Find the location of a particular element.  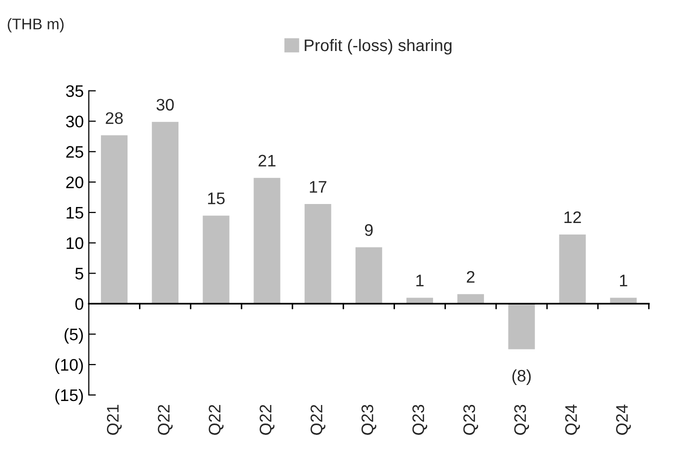

y-tick-label: 15 is located at coordinates (75, 213).